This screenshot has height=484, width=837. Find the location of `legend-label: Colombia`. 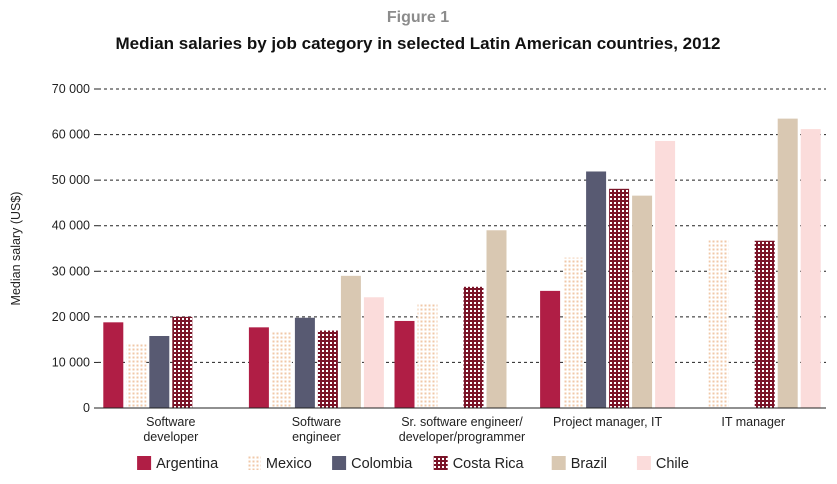

legend-label: Colombia is located at coordinates (382, 464).